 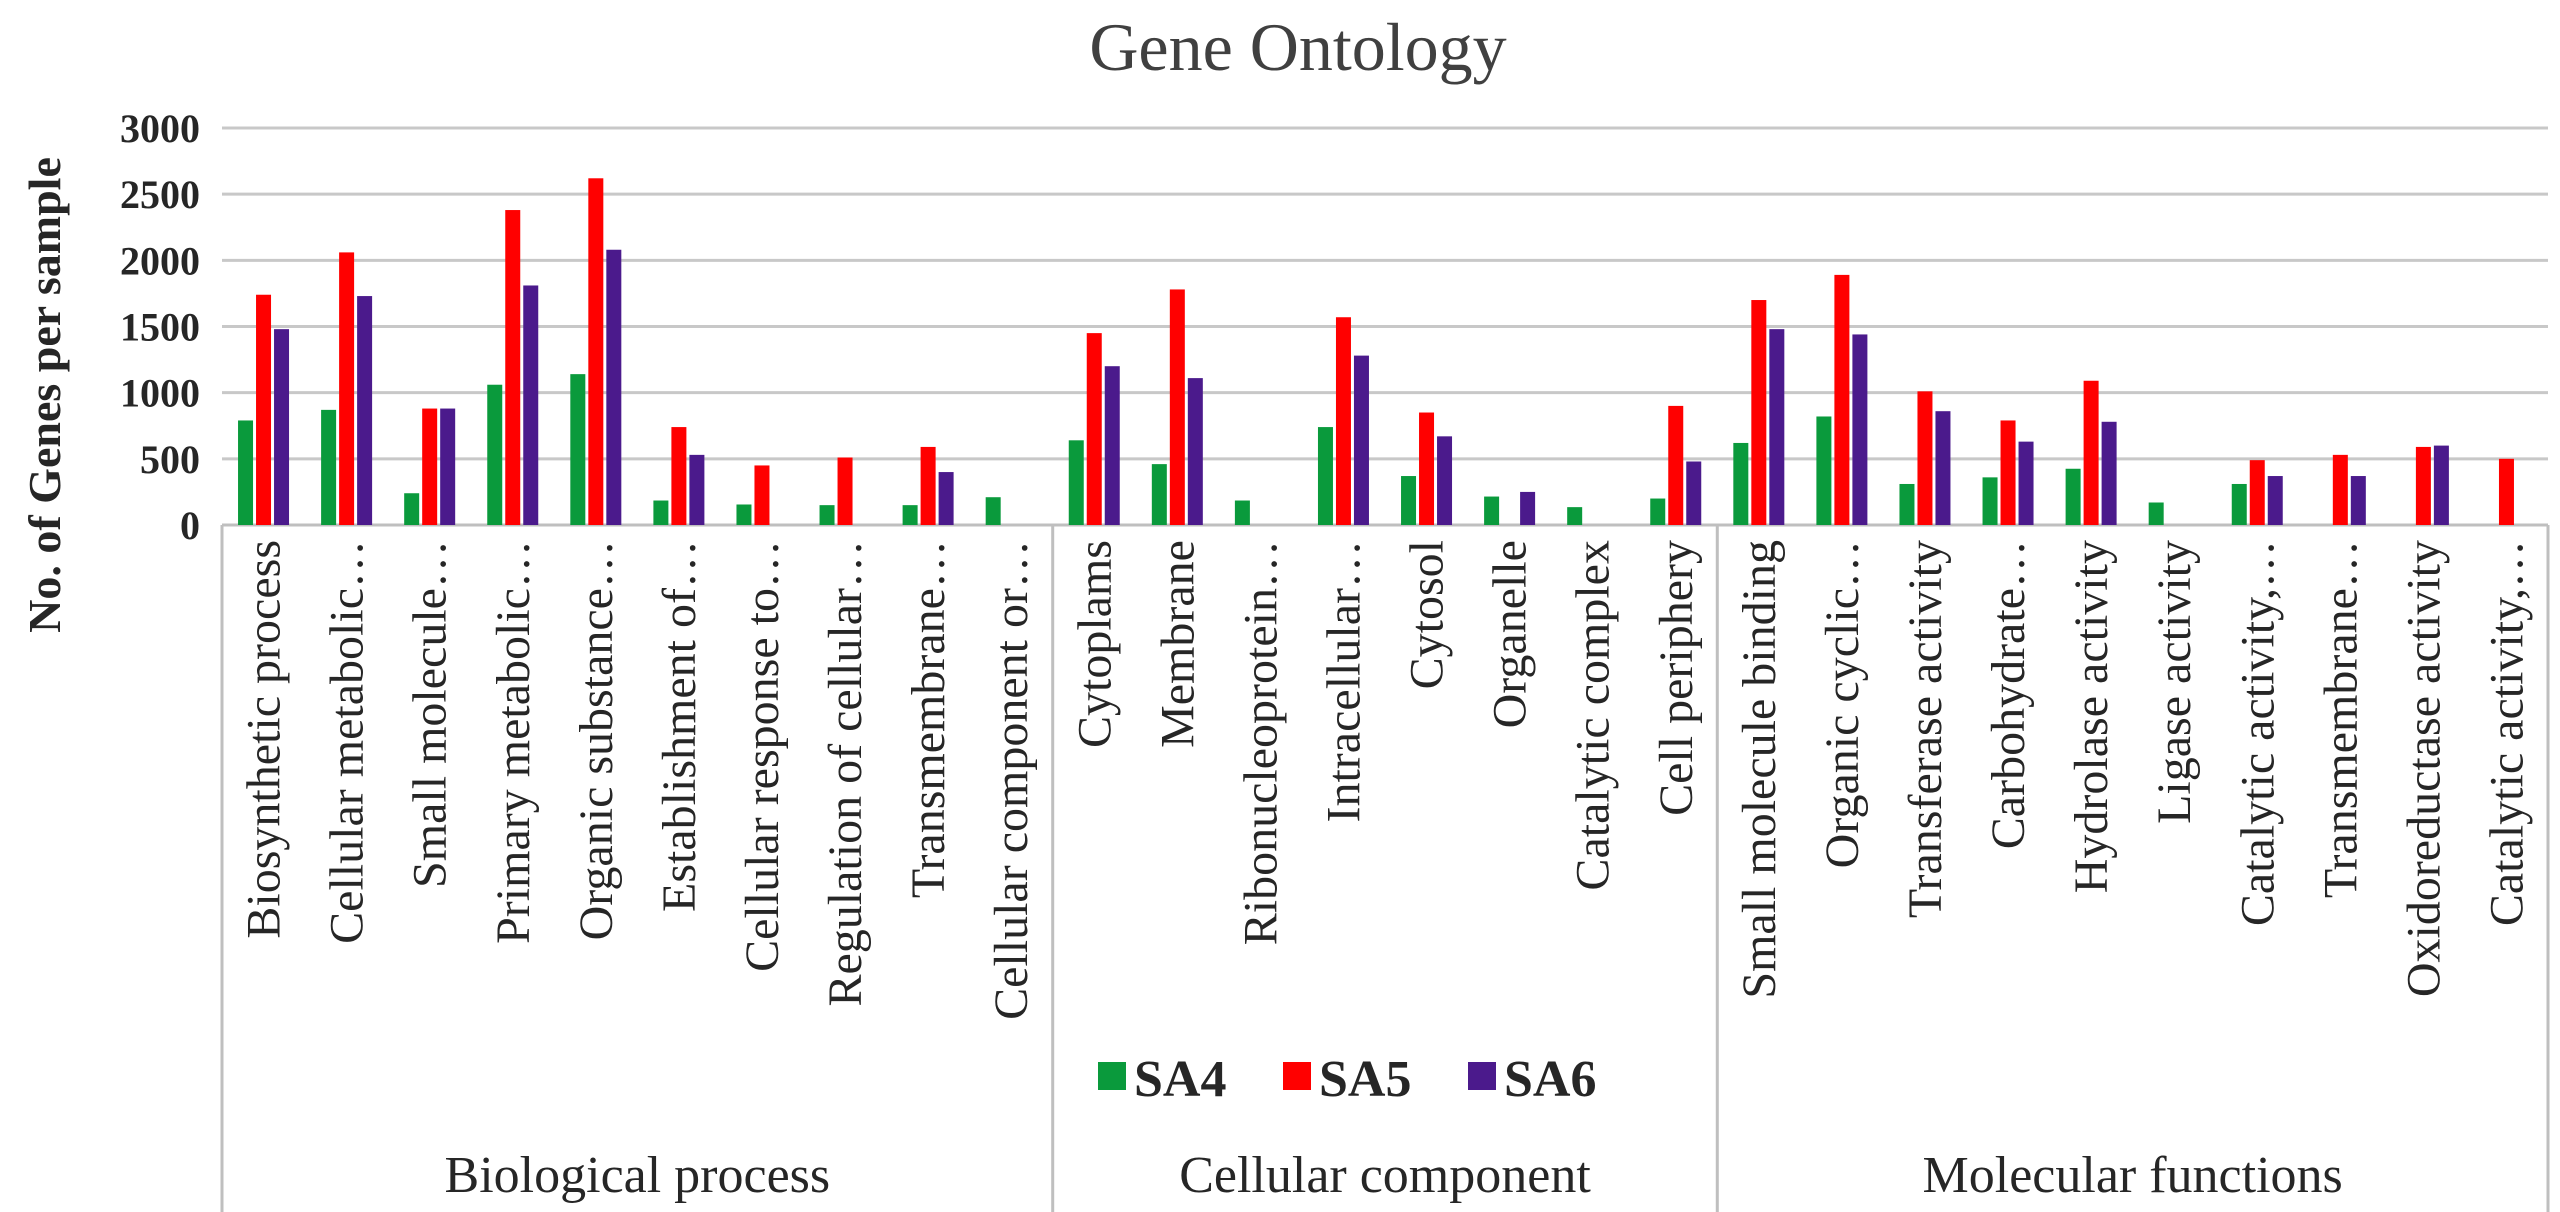 I want to click on y-axis-label: No. of Genes per sample, so click(x=44, y=395).